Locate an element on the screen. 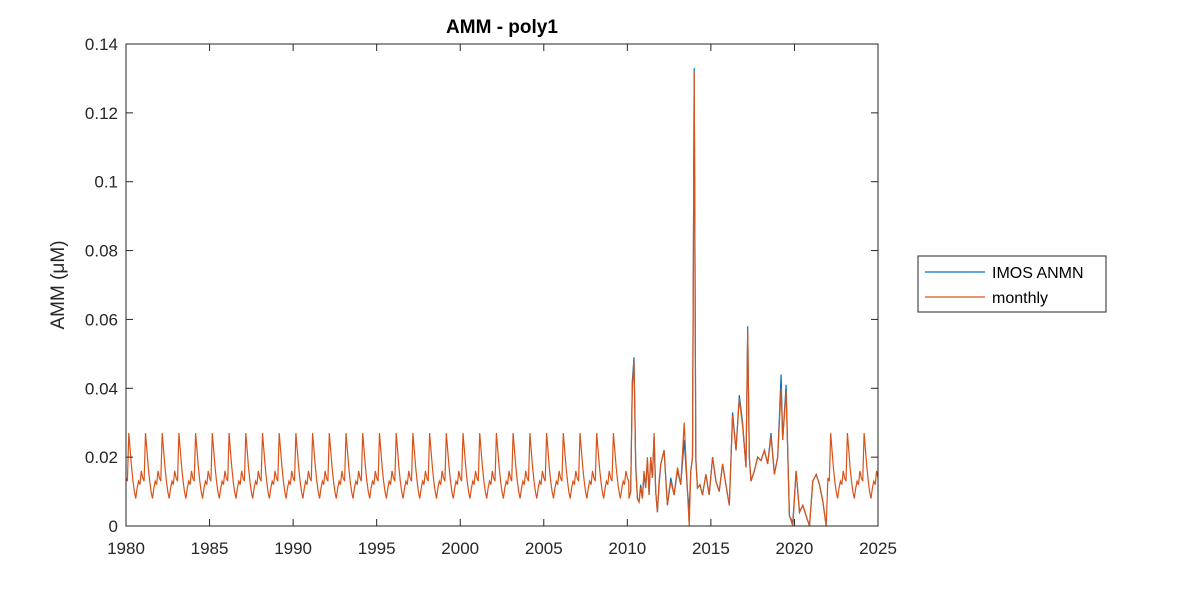 The image size is (1200, 591). x-tick-label: 1990 is located at coordinates (293, 548).